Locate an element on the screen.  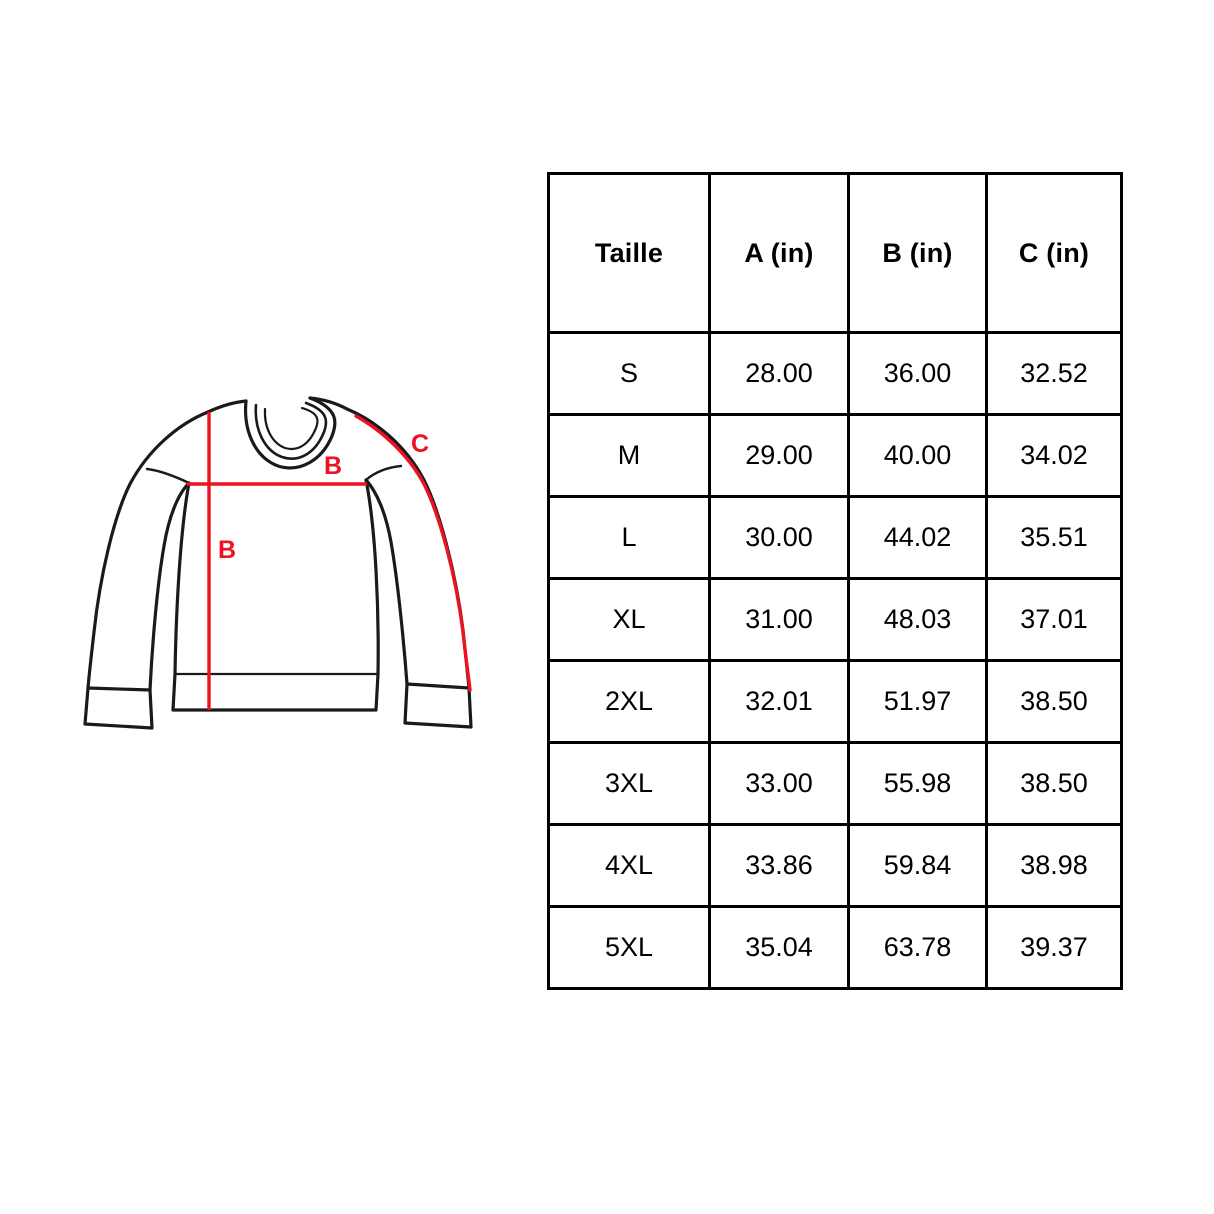
cell-c: 32.52 is located at coordinates (1054, 373).